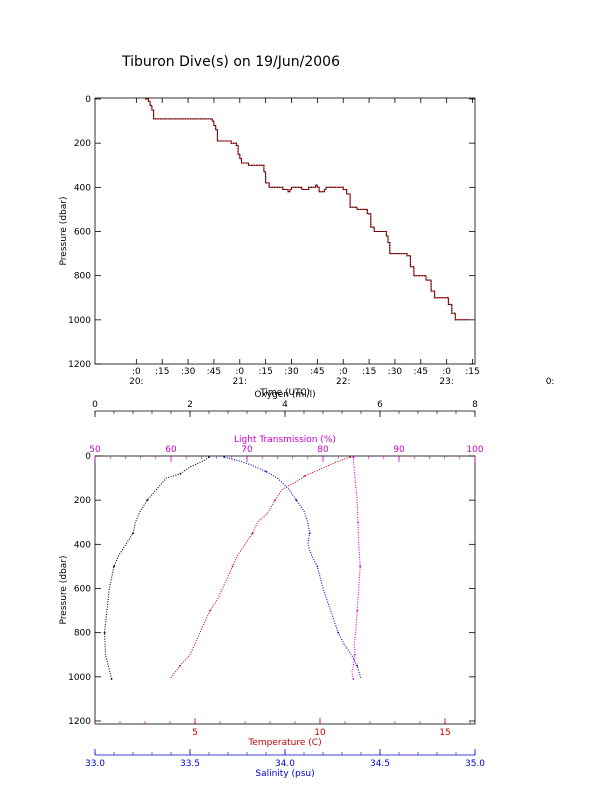 Image resolution: width=612 pixels, height=785 pixels. What do you see at coordinates (320, 733) in the screenshot?
I see `x-tick-label: 10` at bounding box center [320, 733].